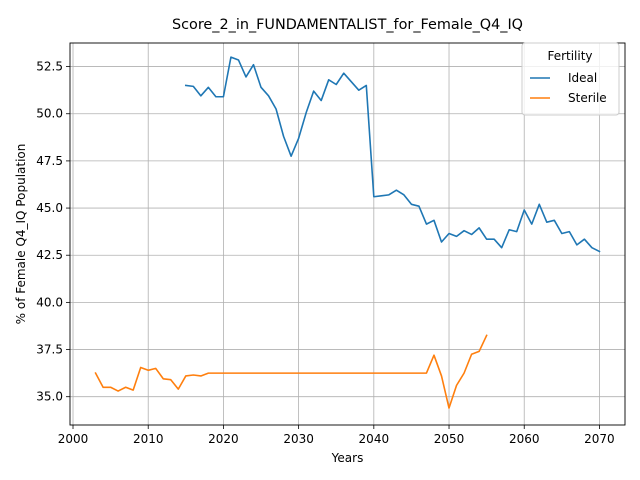 The height and width of the screenshot is (480, 640). What do you see at coordinates (49, 350) in the screenshot?
I see `y-tick-label: 37.5` at bounding box center [49, 350].